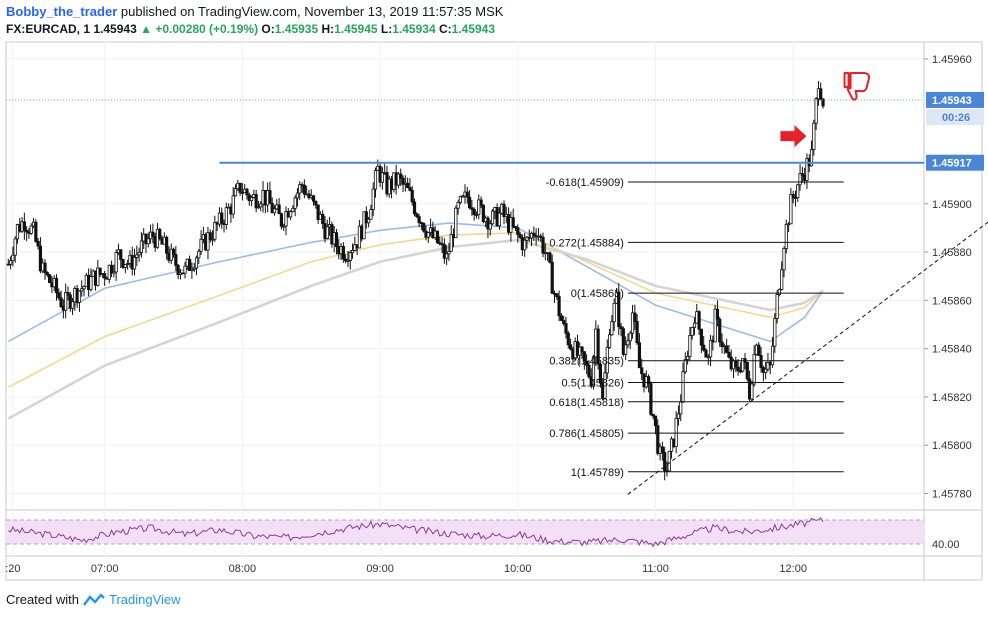  I want to click on last-price: 1.45943, so click(115, 29).